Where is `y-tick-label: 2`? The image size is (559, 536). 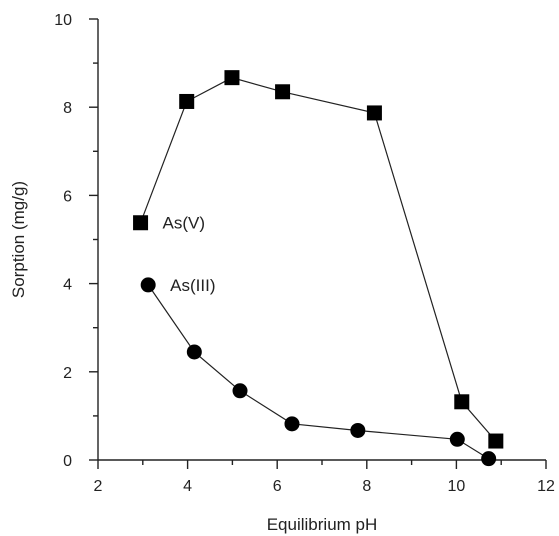 y-tick-label: 2 is located at coordinates (67, 373).